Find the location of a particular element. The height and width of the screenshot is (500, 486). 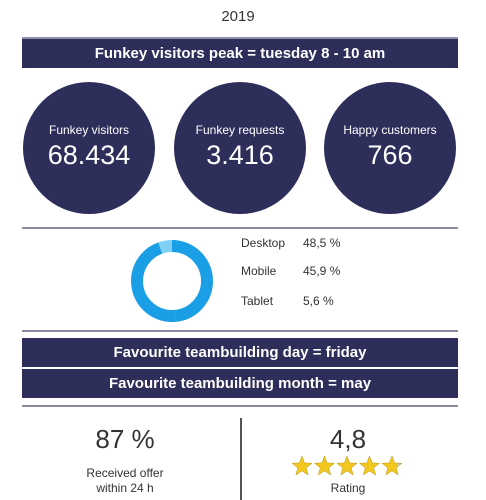

offer-label: Received offer within 24 h is located at coordinates (125, 481).